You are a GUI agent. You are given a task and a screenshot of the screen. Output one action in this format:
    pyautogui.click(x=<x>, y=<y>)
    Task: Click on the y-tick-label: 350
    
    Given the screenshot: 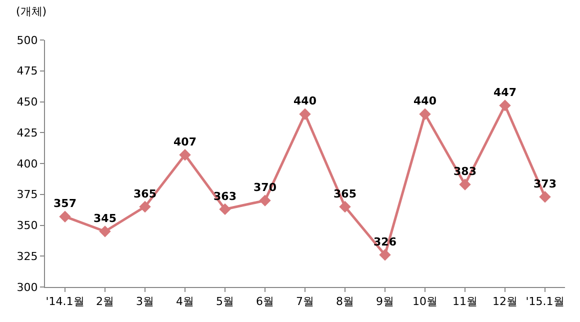 What is the action you would take?
    pyautogui.click(x=27, y=225)
    